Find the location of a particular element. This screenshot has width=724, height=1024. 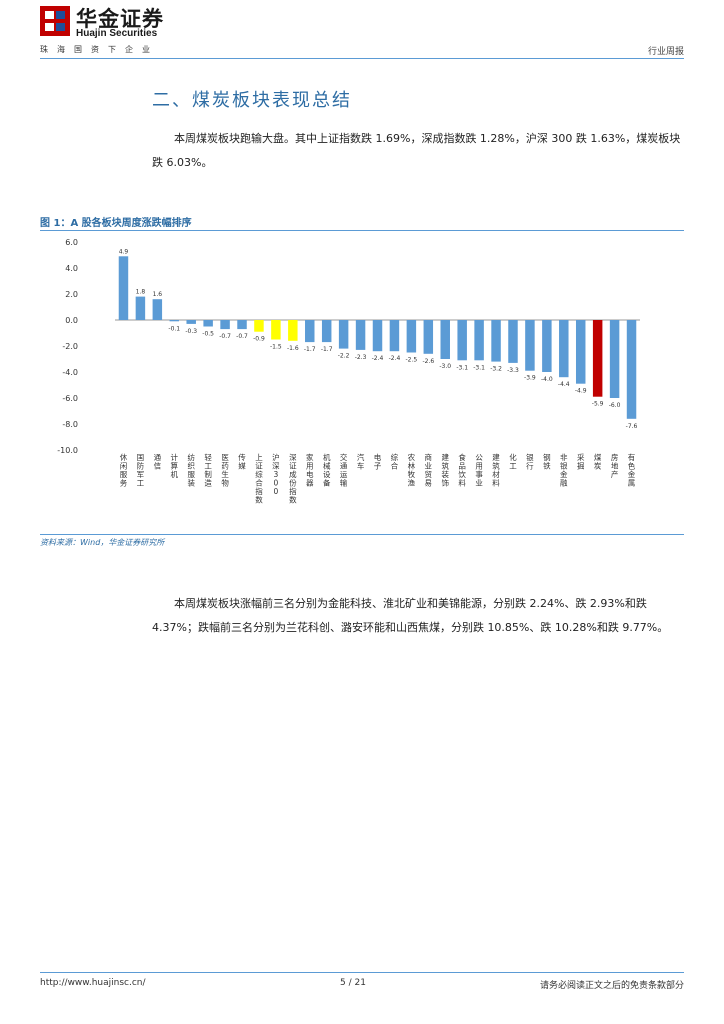

y-tick-label: 0.0 is located at coordinates (71, 320).